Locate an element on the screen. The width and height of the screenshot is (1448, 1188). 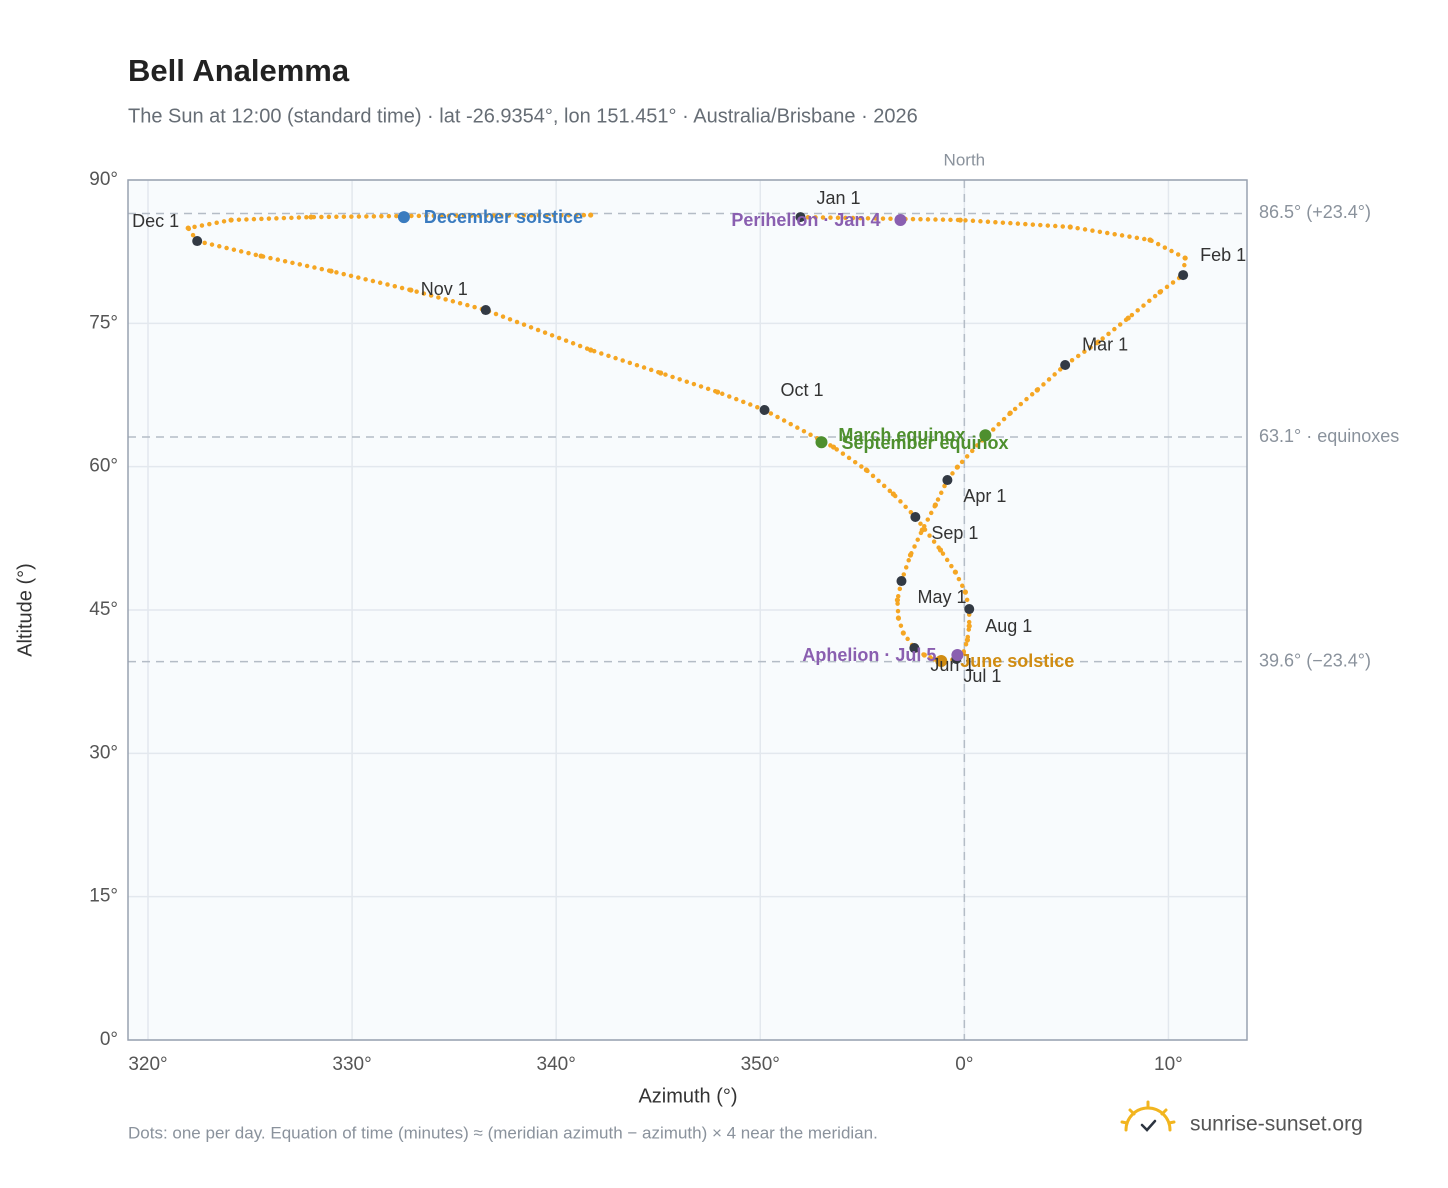
y-tick-label: 90° is located at coordinates (103, 179).